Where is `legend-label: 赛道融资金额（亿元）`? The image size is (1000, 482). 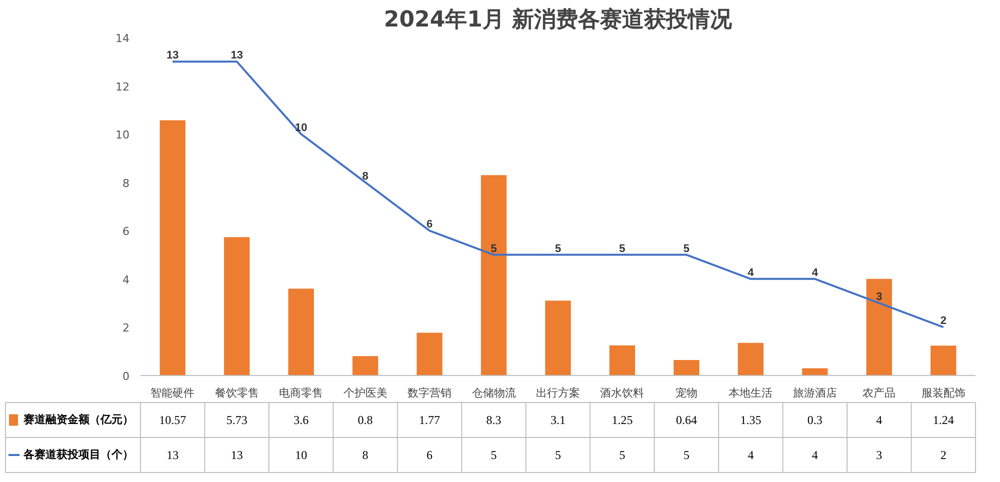
legend-label: 赛道融资金额（亿元） is located at coordinates (78, 419).